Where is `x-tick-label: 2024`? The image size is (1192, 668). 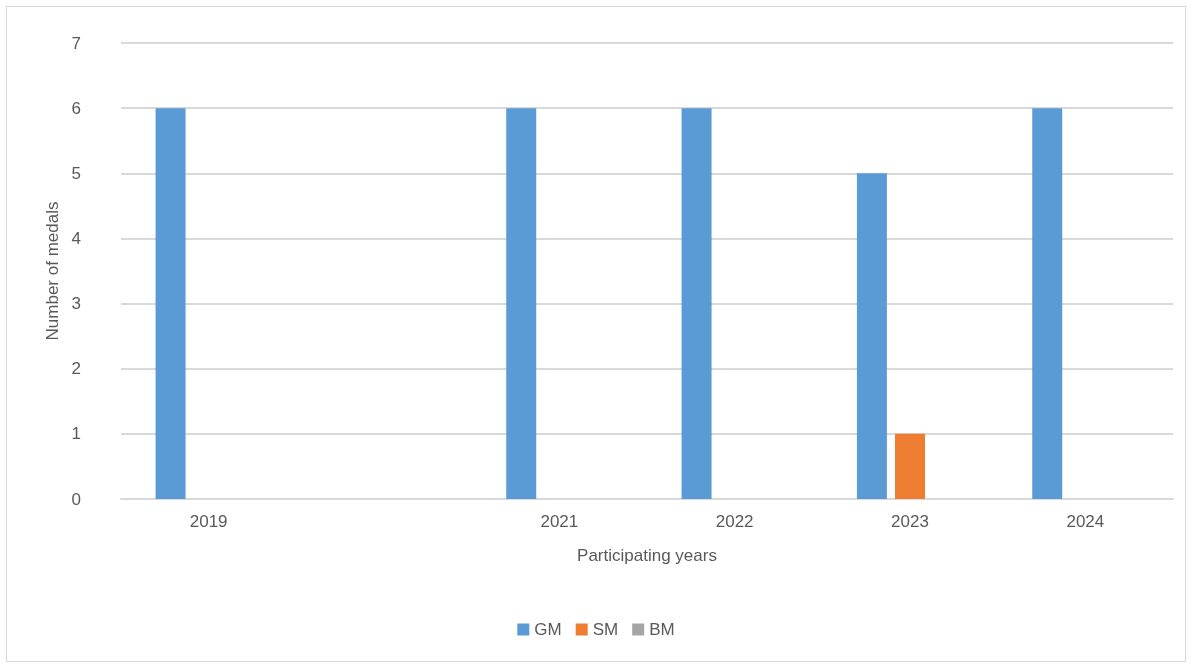 x-tick-label: 2024 is located at coordinates (1085, 521).